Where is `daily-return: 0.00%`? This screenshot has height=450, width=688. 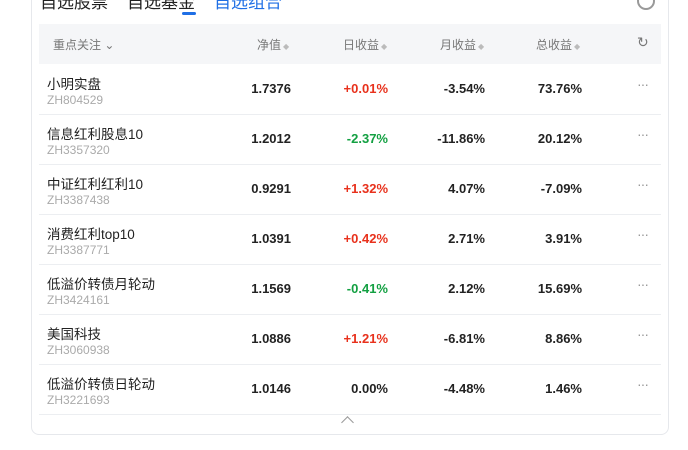 daily-return: 0.00% is located at coordinates (369, 388).